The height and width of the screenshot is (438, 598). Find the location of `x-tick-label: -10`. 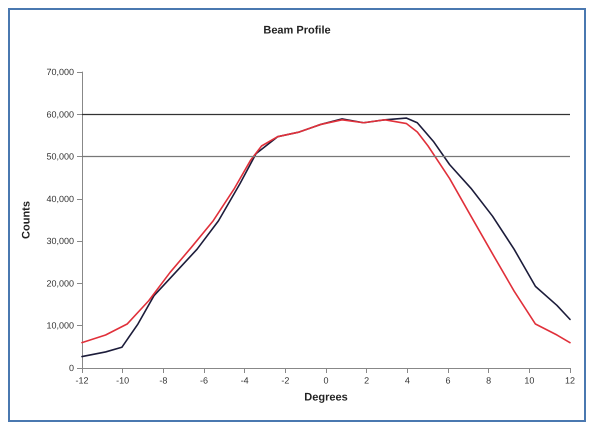

x-tick-label: -10 is located at coordinates (123, 381).